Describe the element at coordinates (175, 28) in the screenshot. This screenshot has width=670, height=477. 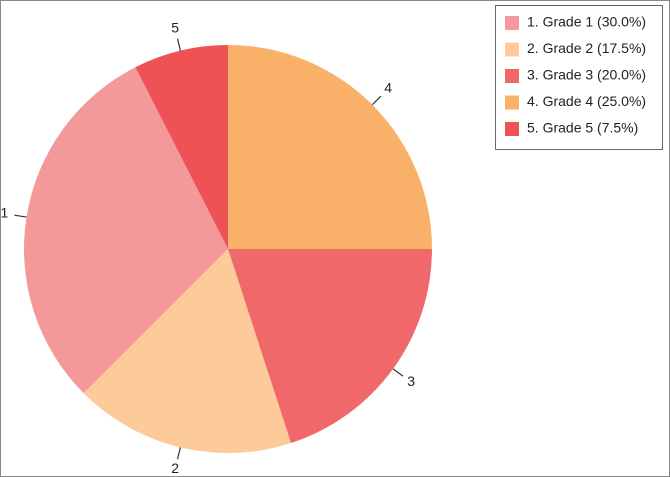
I see `slice-label: 5` at that location.